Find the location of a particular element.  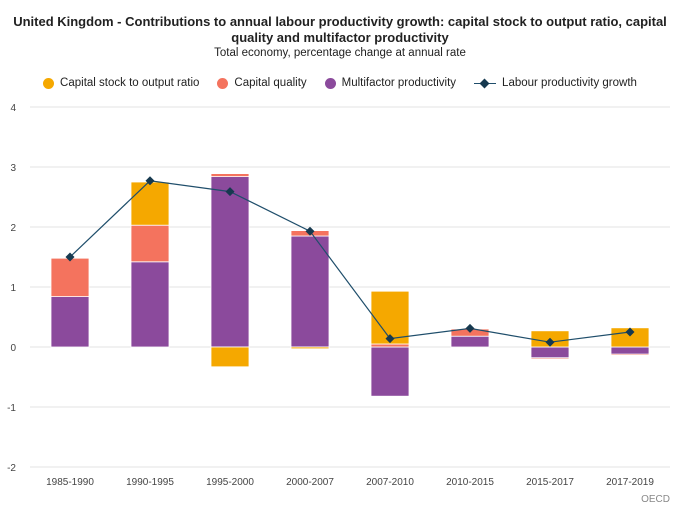

x-tick-label: 1985-1990 is located at coordinates (70, 482).